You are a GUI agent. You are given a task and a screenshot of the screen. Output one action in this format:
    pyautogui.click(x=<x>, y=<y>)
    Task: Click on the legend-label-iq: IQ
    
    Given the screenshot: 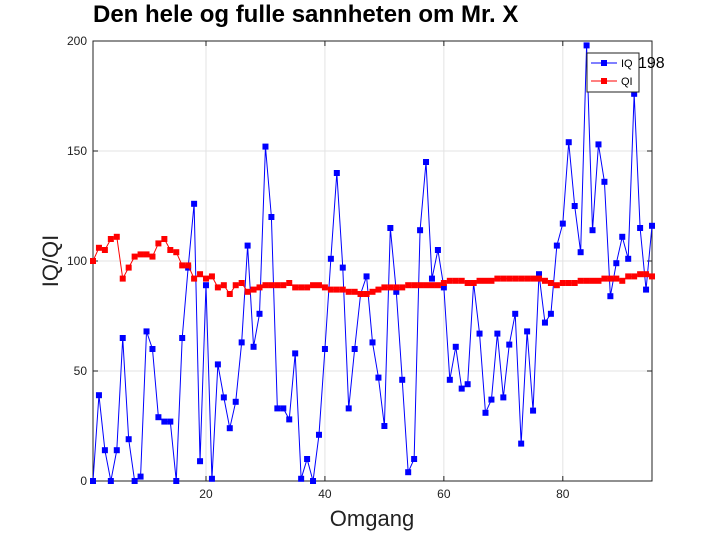 What is the action you would take?
    pyautogui.click(x=627, y=64)
    